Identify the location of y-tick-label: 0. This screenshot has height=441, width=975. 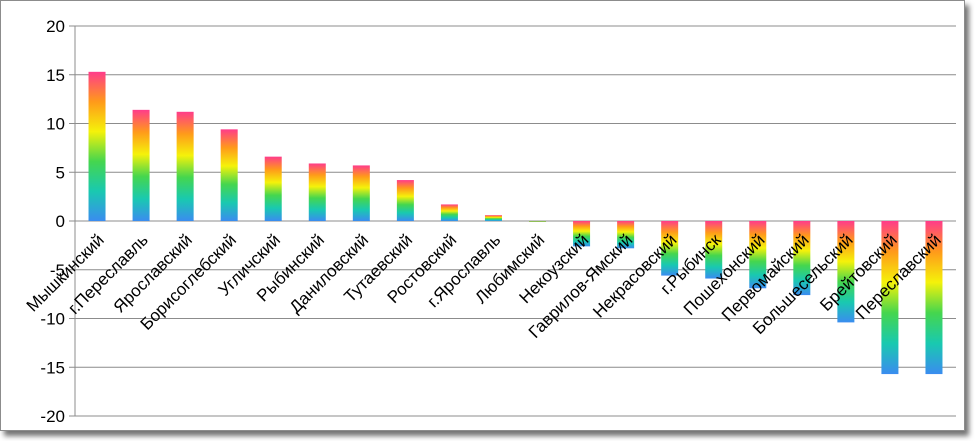
(60, 221).